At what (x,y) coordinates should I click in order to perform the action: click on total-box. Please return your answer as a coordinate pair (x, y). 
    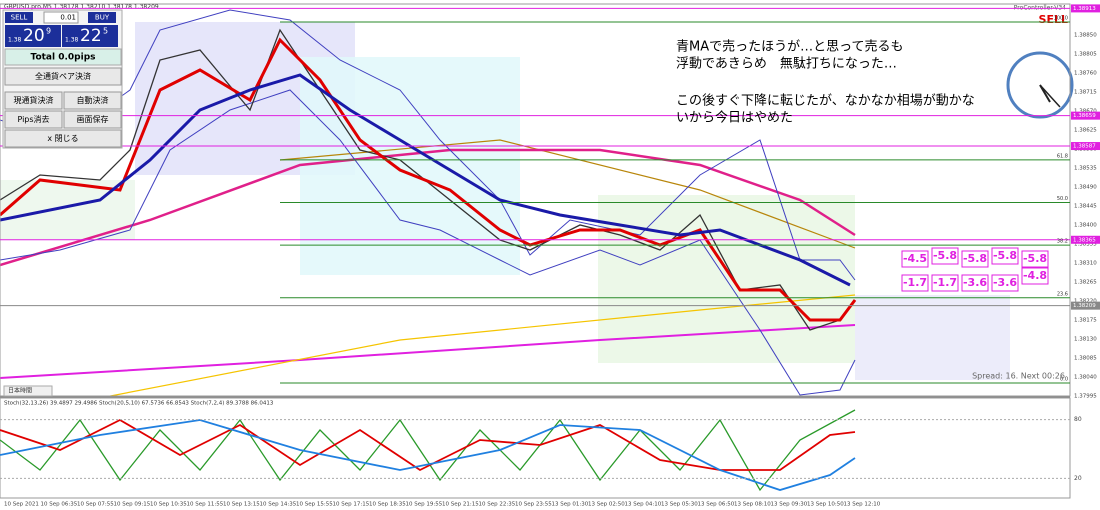
    Looking at the image, I should click on (63, 57).